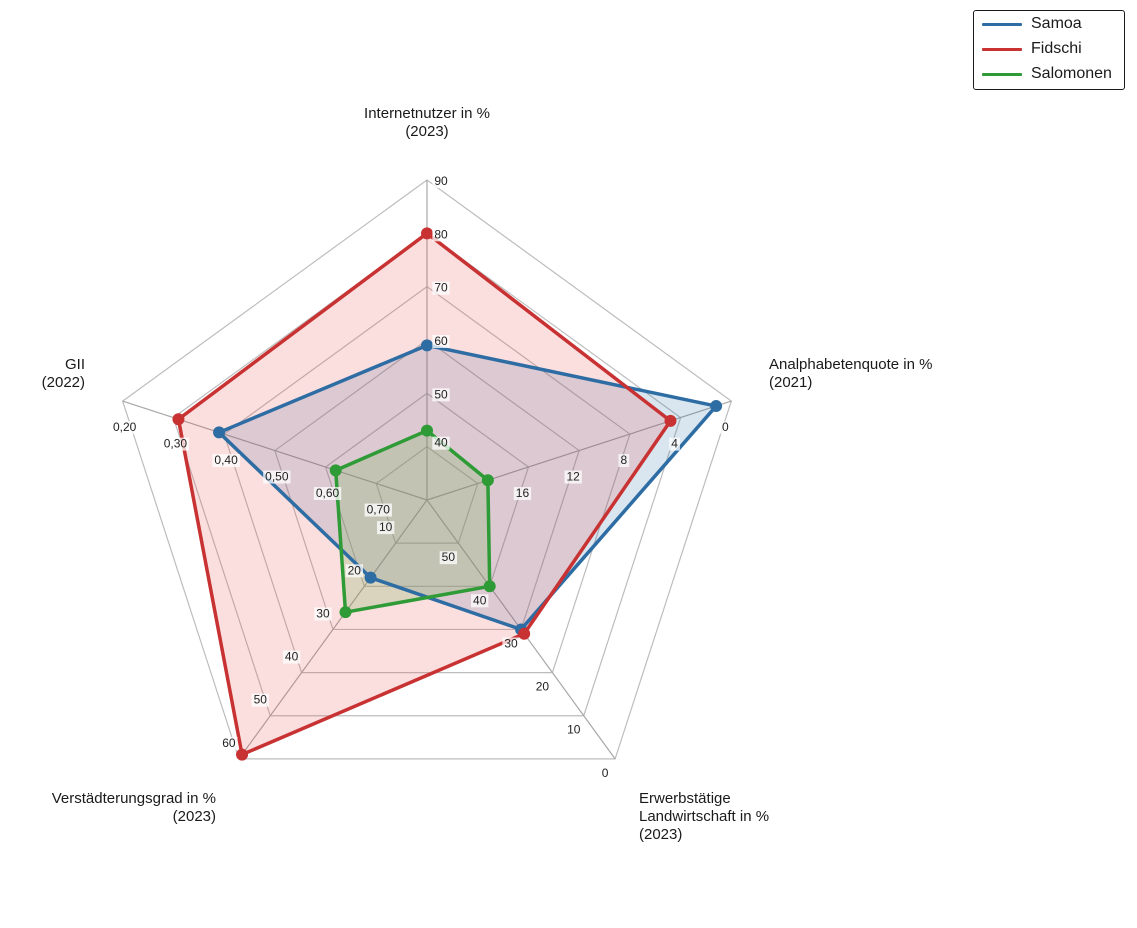 The image size is (1137, 928). I want to click on tick-label-4-3: 0,50, so click(277, 477).